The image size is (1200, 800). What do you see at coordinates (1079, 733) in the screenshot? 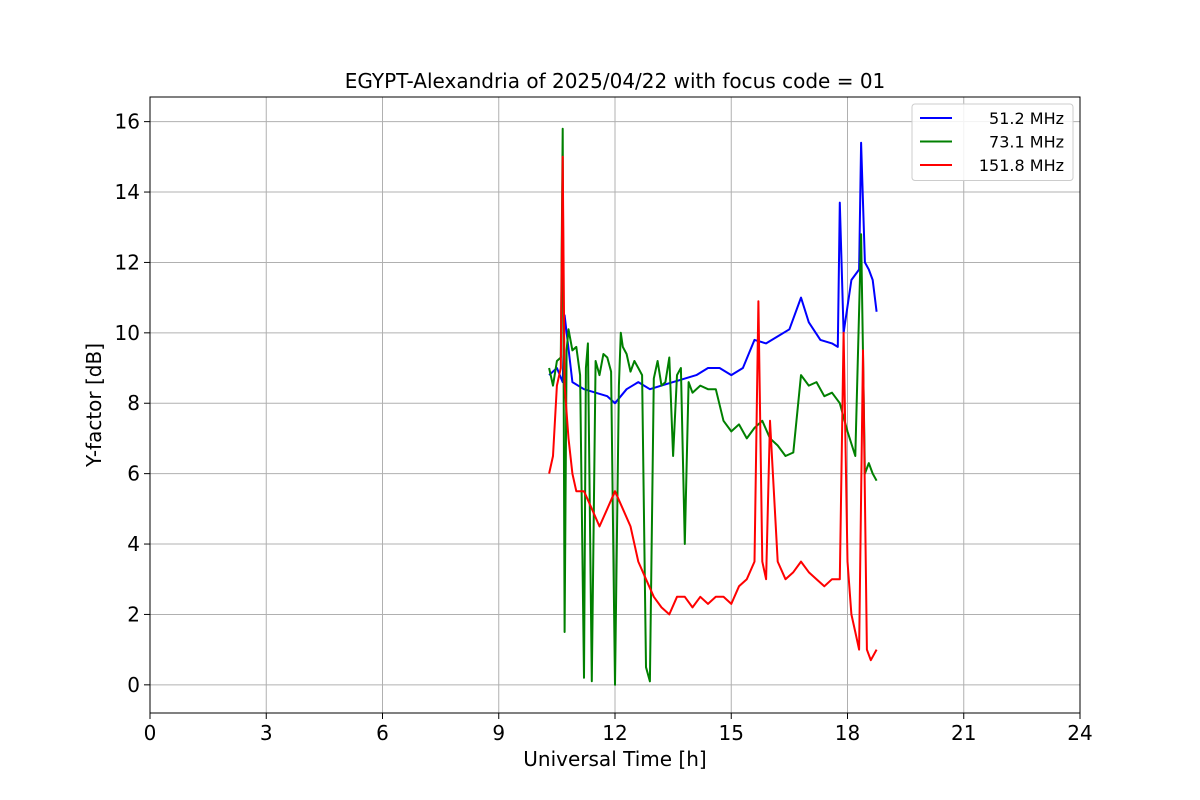
I see `x-tick-label: 24` at bounding box center [1079, 733].